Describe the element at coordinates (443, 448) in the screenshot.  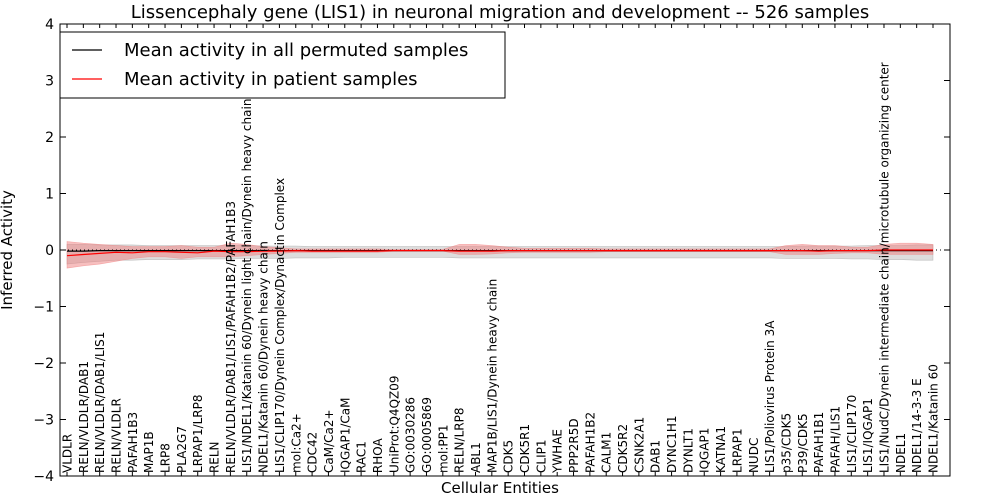
I see `x-tick-label: mol:PP1` at that location.